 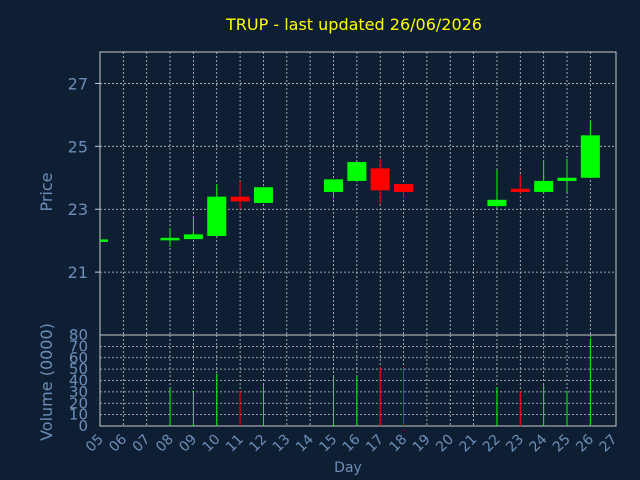 What do you see at coordinates (609, 444) in the screenshot?
I see `x-tick-label: 27` at bounding box center [609, 444].